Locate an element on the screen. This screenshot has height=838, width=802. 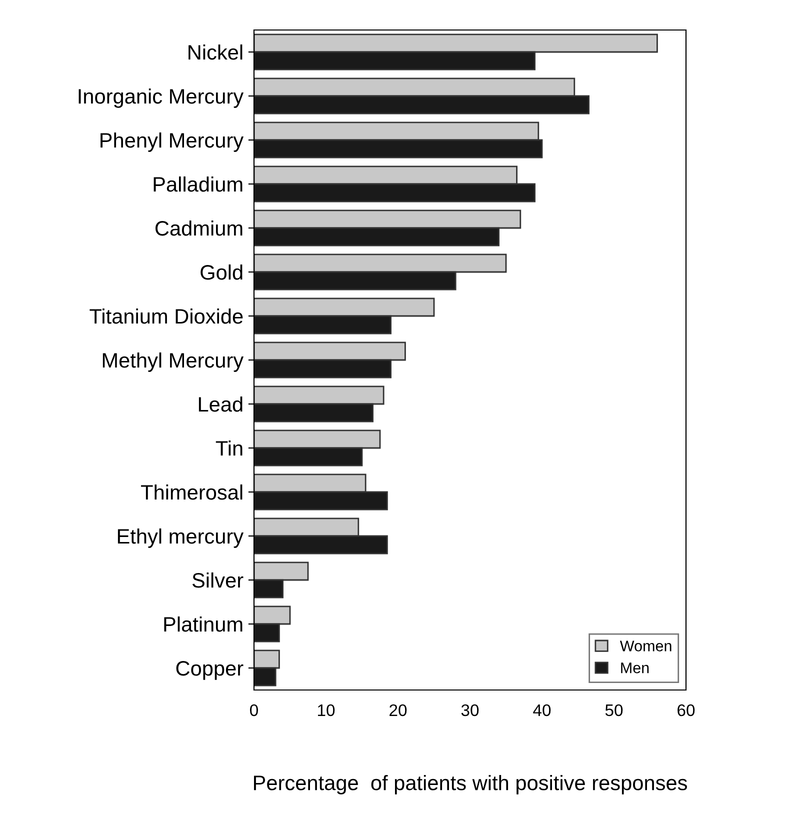
y-tick-label: Cadmium is located at coordinates (199, 228).